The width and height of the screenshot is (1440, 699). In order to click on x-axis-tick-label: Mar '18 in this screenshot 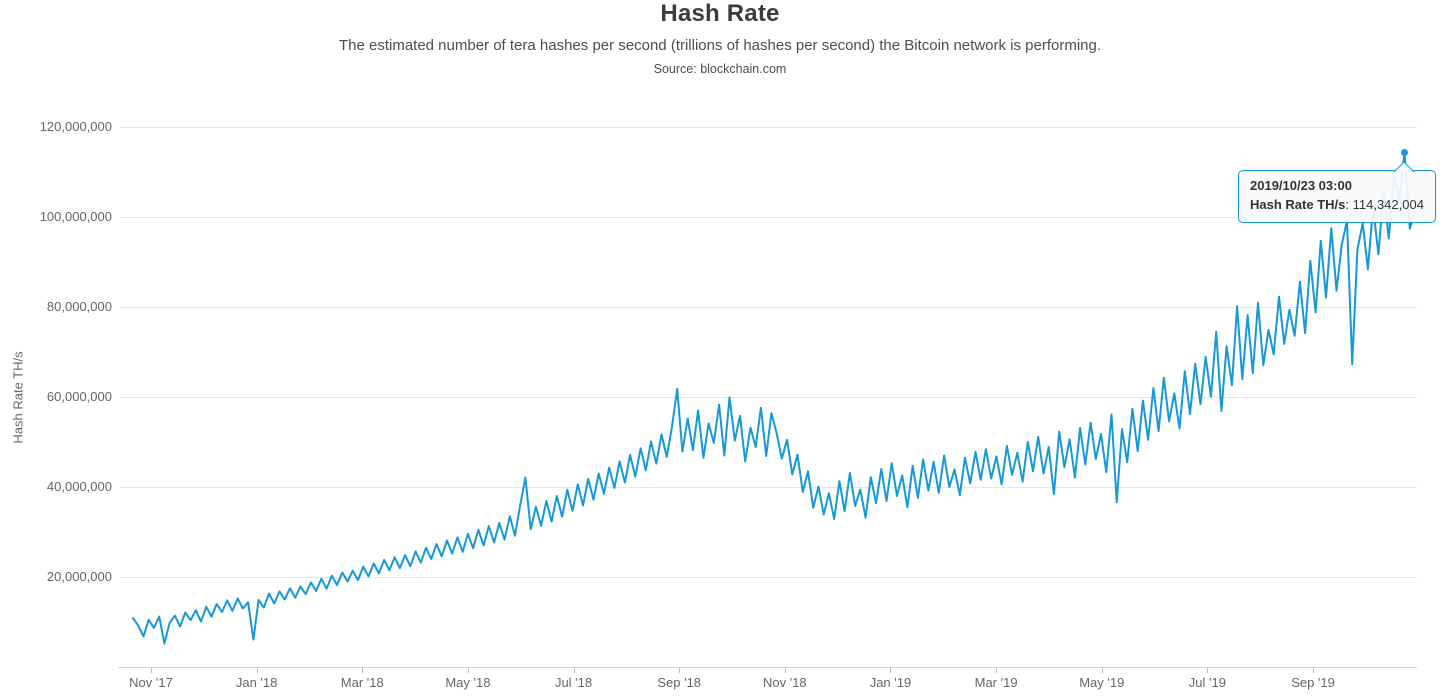, I will do `click(362, 682)`.